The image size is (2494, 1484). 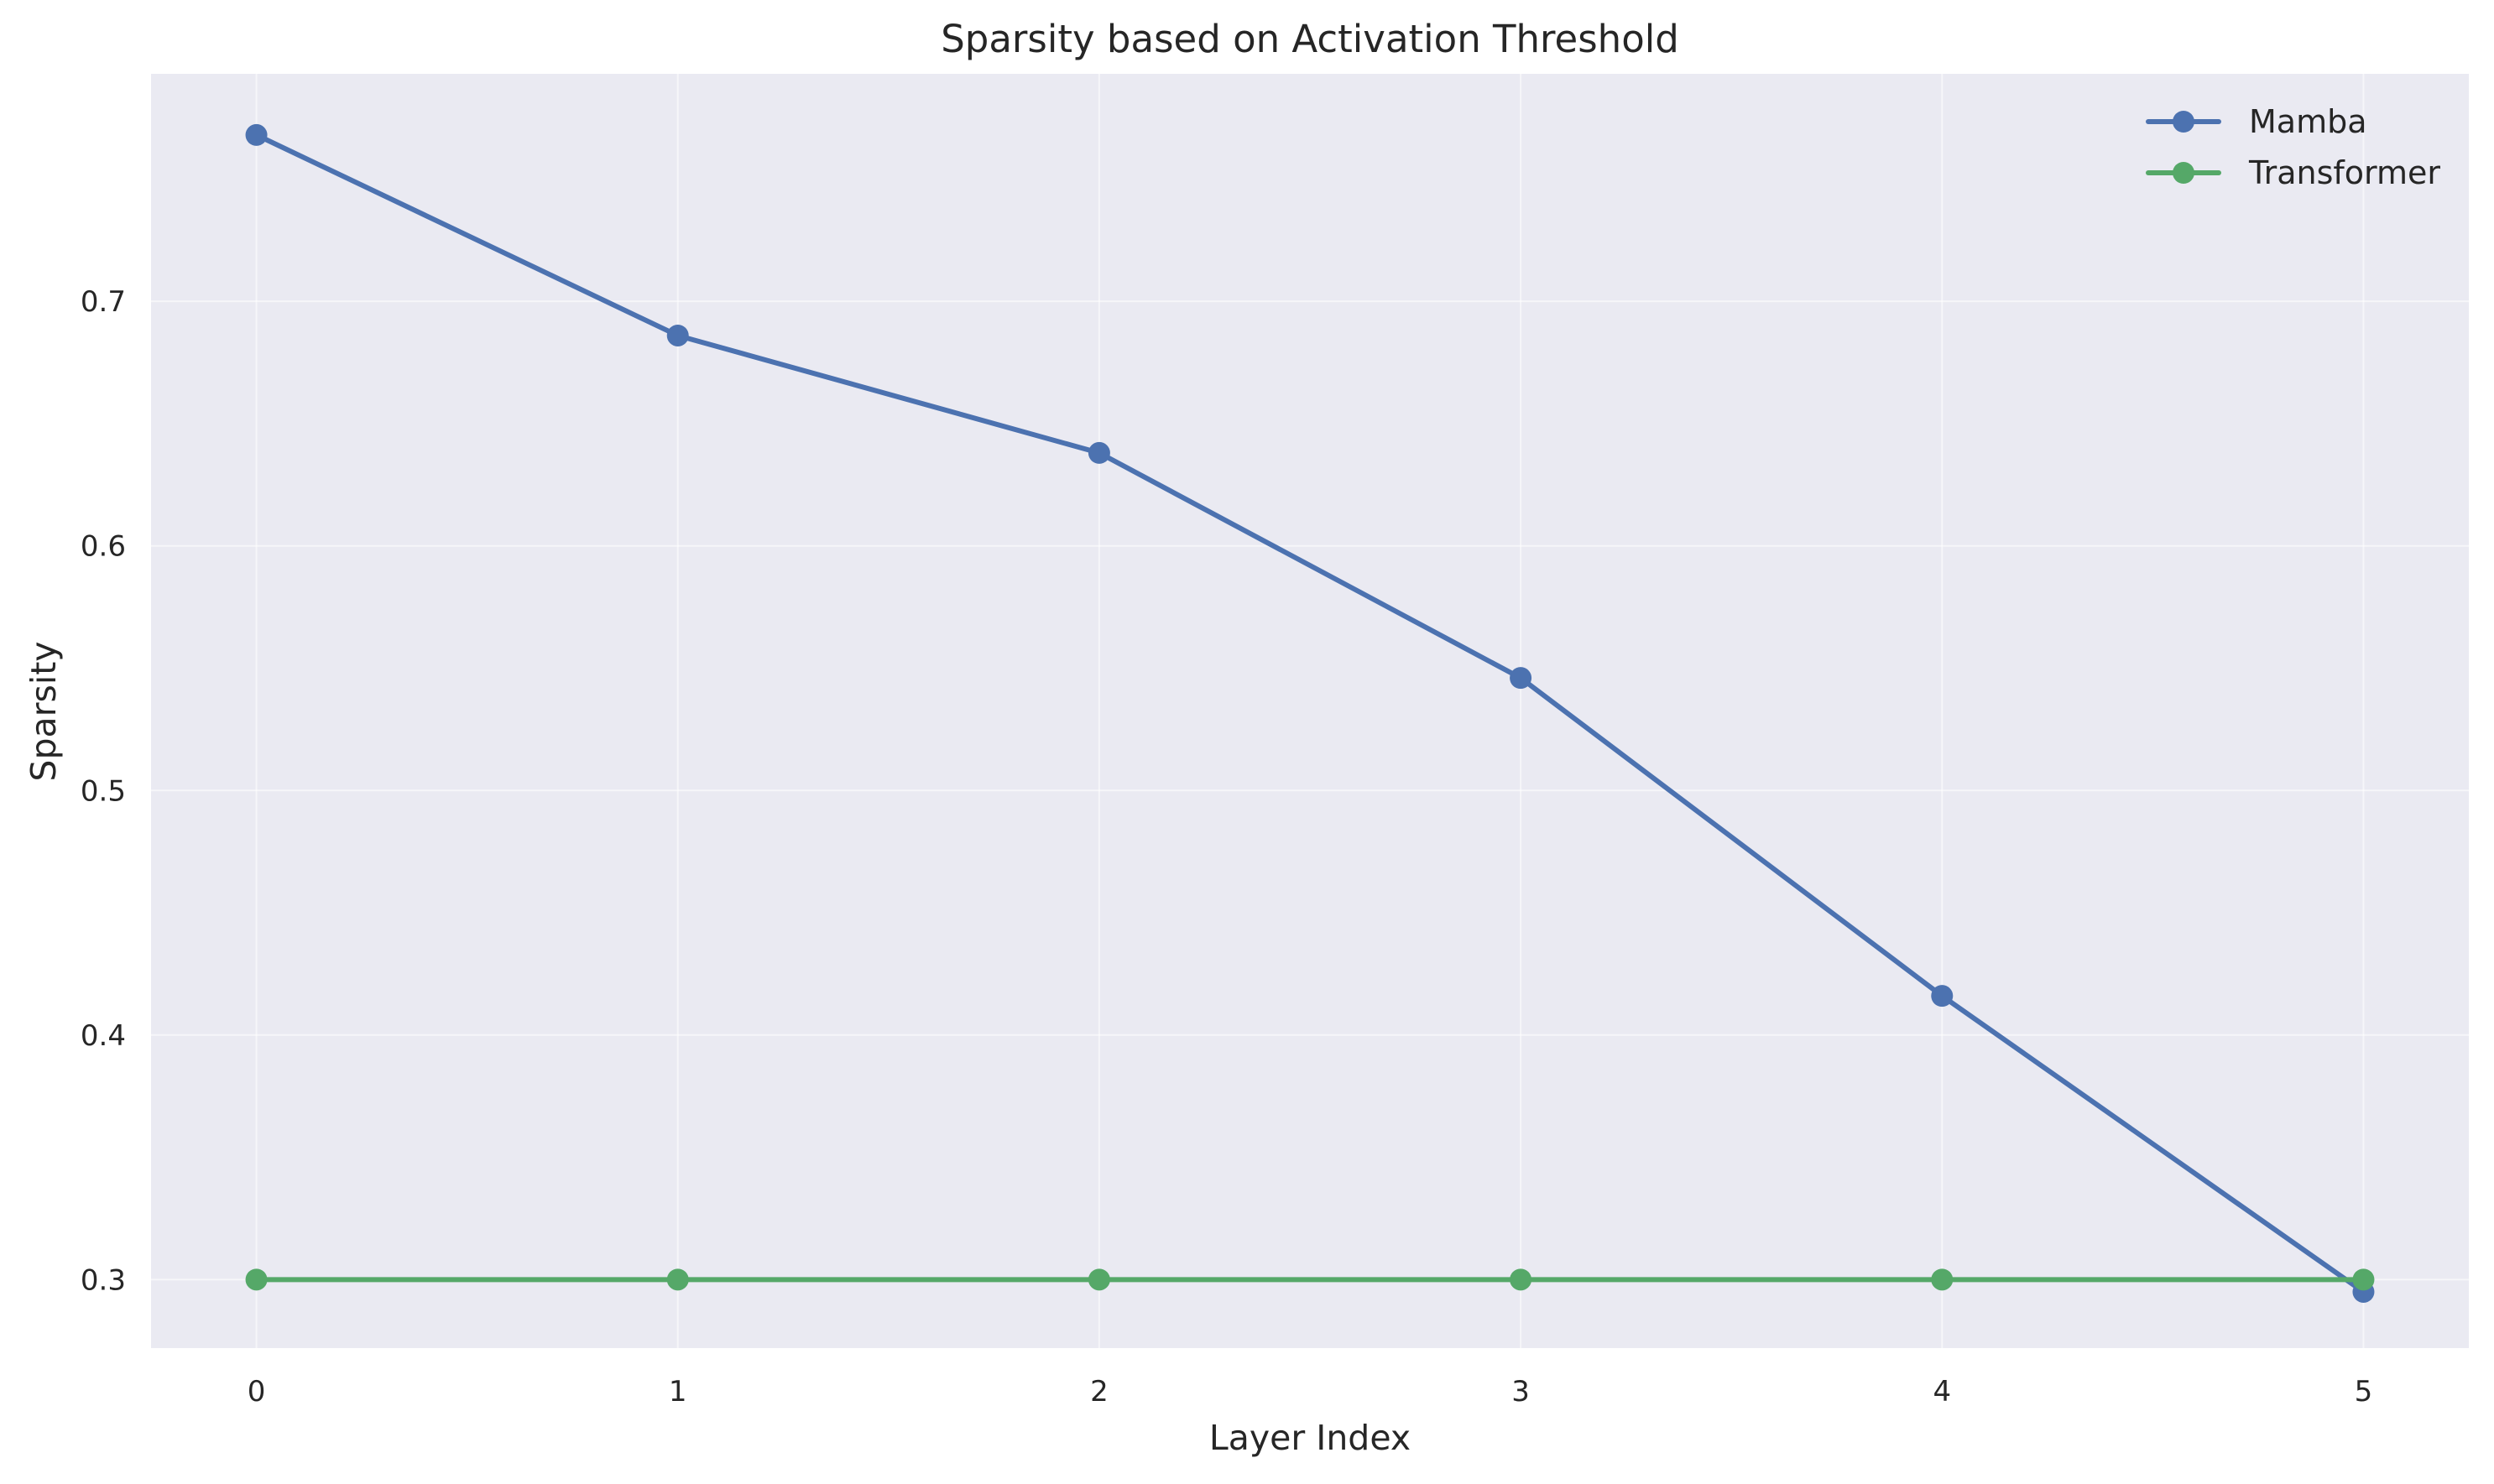 What do you see at coordinates (1520, 1391) in the screenshot?
I see `x-tick-label: 3` at bounding box center [1520, 1391].